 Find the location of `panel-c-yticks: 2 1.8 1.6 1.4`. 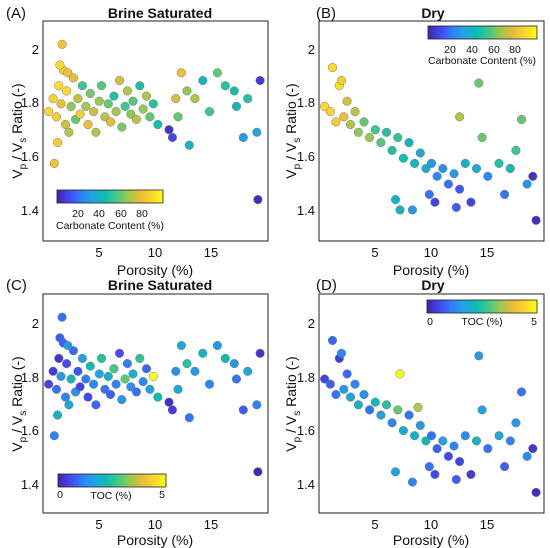

panel-c-yticks: 2 1.8 1.6 1.4 is located at coordinates (30, 404).